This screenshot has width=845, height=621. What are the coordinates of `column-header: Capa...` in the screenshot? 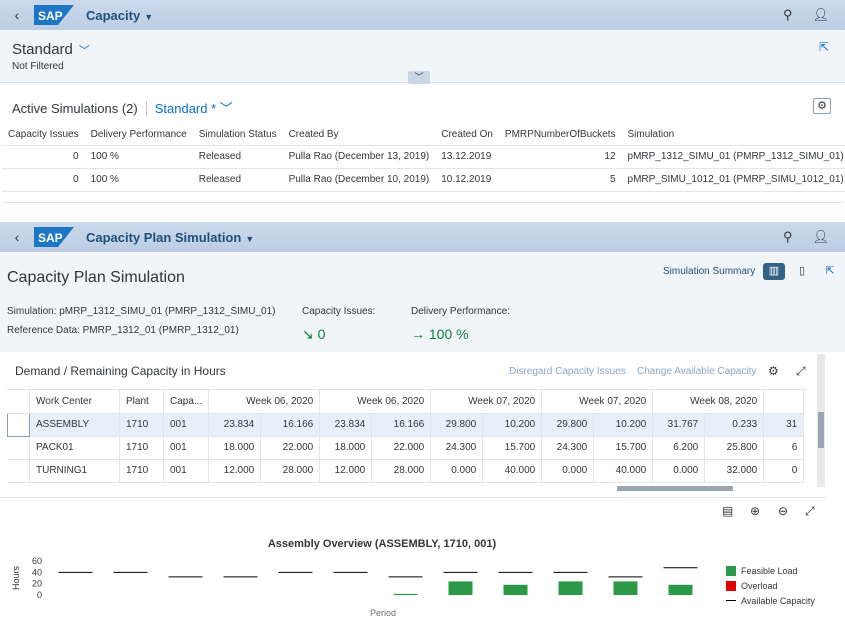 It's located at (186, 402).